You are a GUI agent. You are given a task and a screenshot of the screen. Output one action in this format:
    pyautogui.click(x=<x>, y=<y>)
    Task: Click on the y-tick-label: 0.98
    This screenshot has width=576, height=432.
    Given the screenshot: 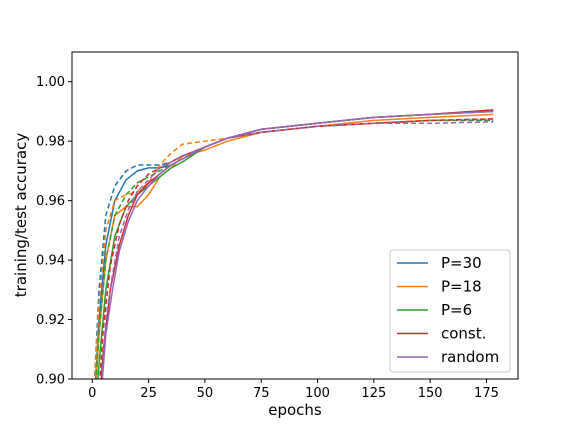 What is the action you would take?
    pyautogui.click(x=50, y=142)
    